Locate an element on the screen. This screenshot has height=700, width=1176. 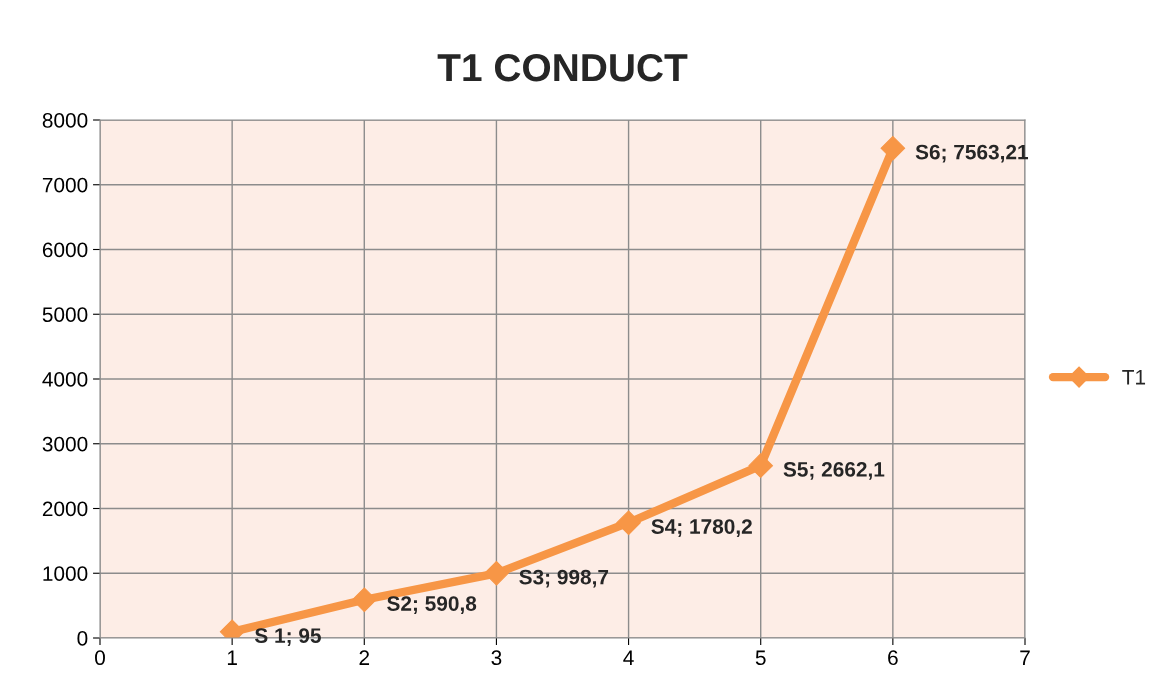
y-tick-label: 8000 is located at coordinates (65, 120).